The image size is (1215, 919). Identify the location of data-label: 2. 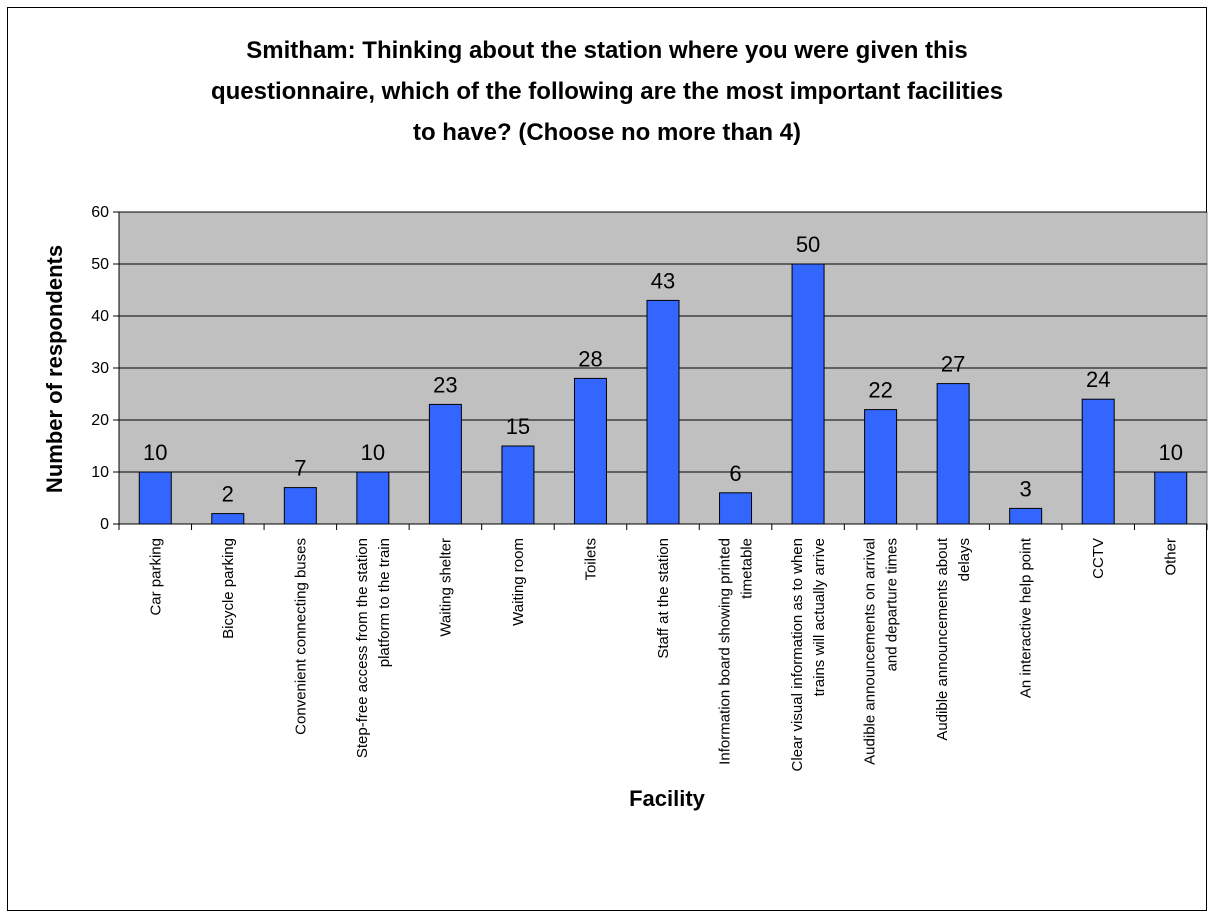
(228, 494).